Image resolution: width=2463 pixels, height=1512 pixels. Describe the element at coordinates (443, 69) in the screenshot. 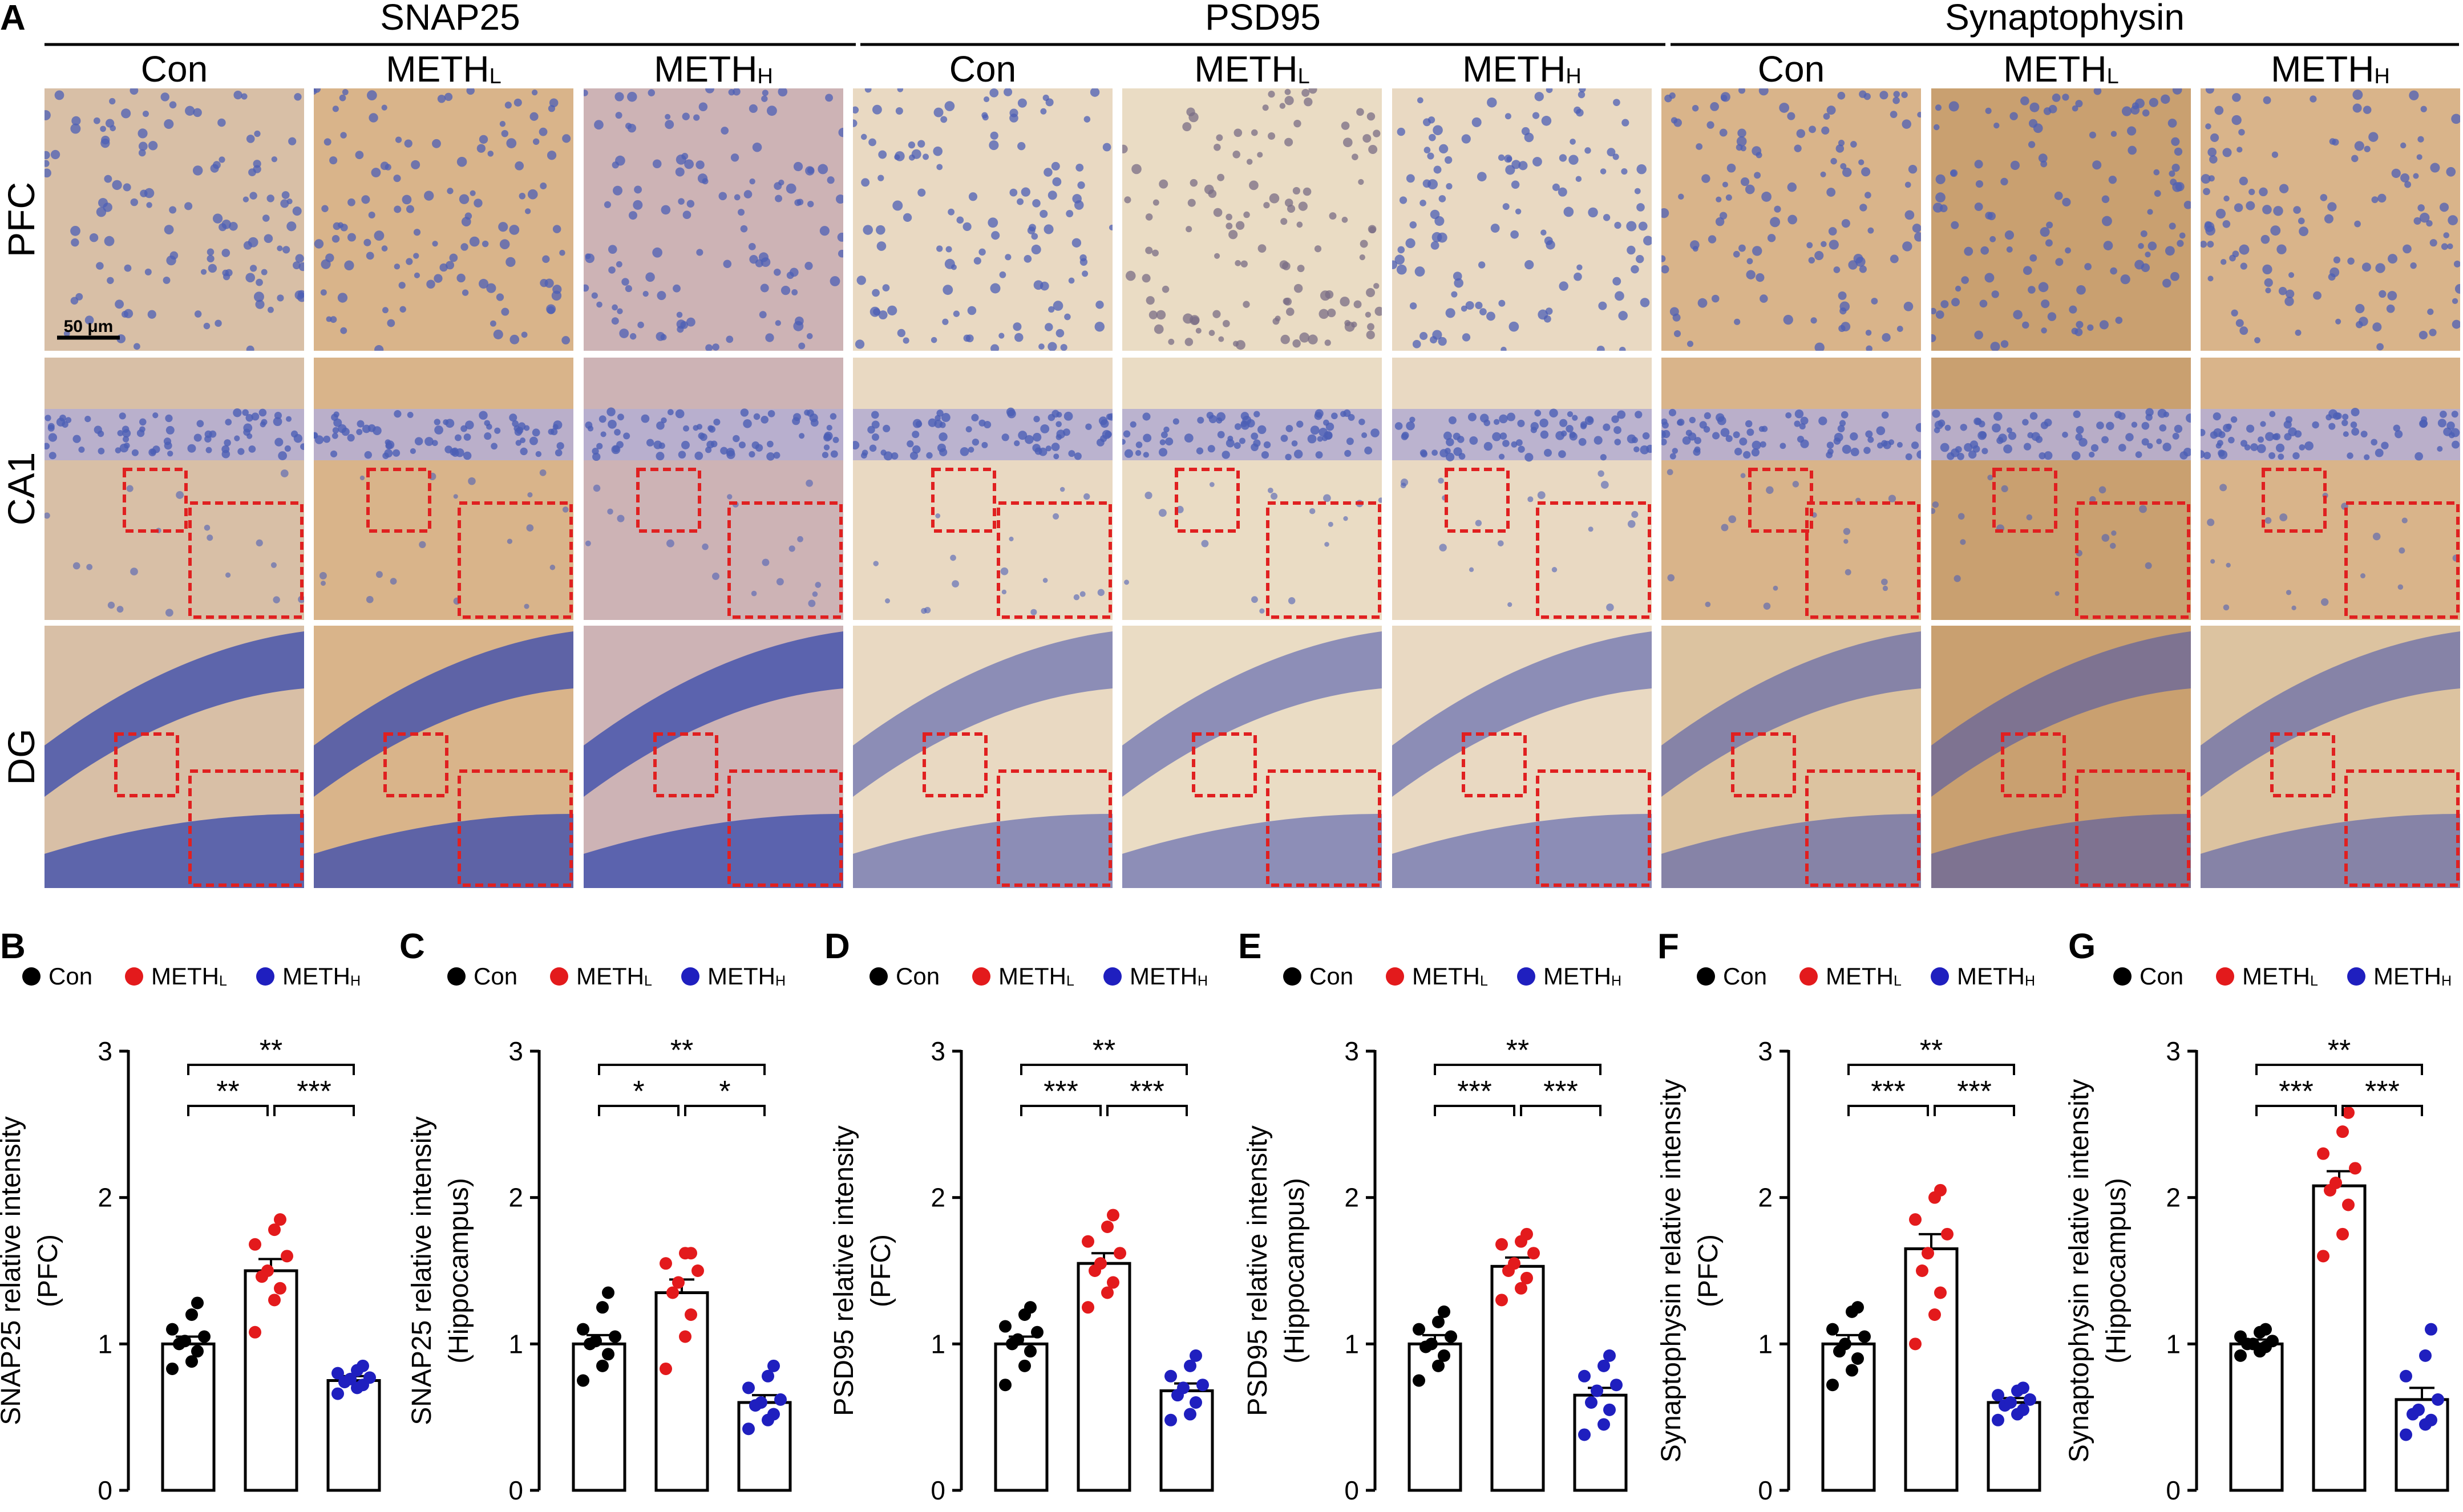

I see `column-label-methl: METHL` at that location.